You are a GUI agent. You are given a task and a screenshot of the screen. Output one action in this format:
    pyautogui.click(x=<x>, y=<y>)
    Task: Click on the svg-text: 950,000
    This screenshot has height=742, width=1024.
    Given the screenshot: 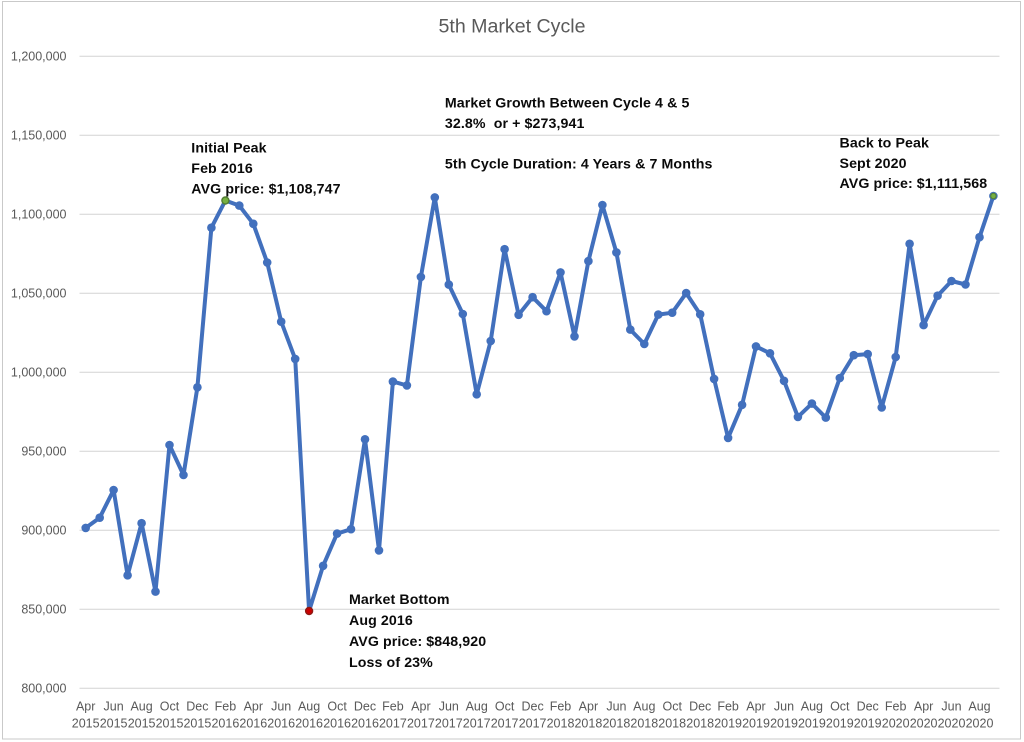 What is the action you would take?
    pyautogui.click(x=43, y=452)
    